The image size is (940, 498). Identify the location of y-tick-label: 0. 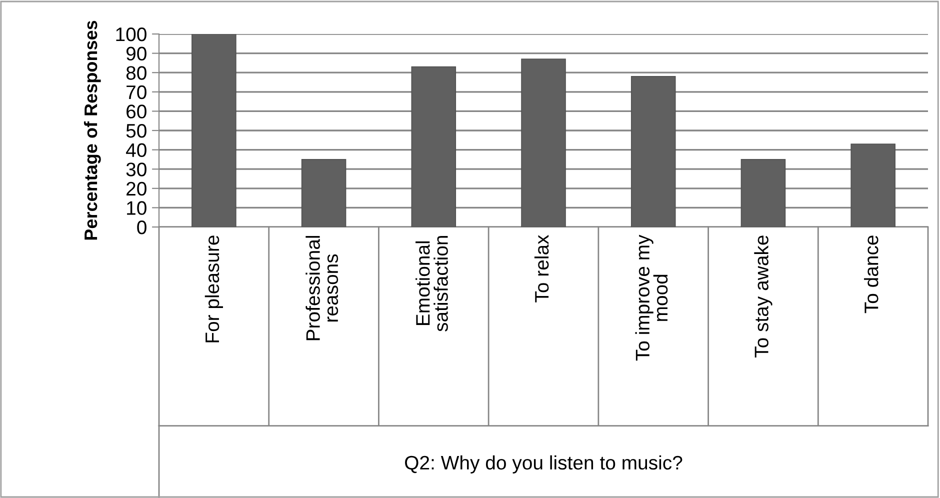
(141, 227).